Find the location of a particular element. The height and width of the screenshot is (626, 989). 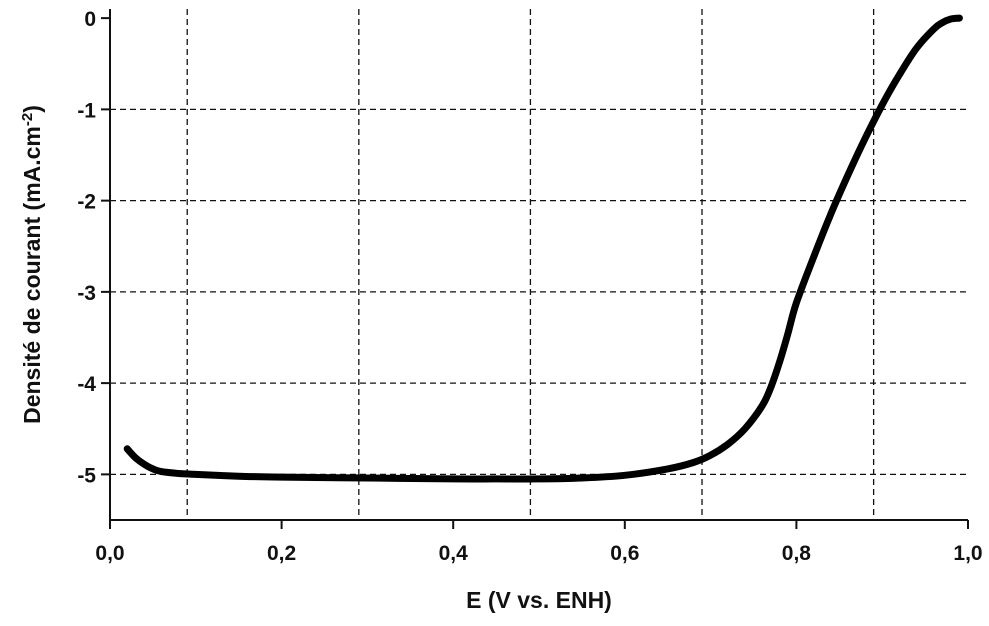

y-tick-label: -1 is located at coordinates (86, 110).